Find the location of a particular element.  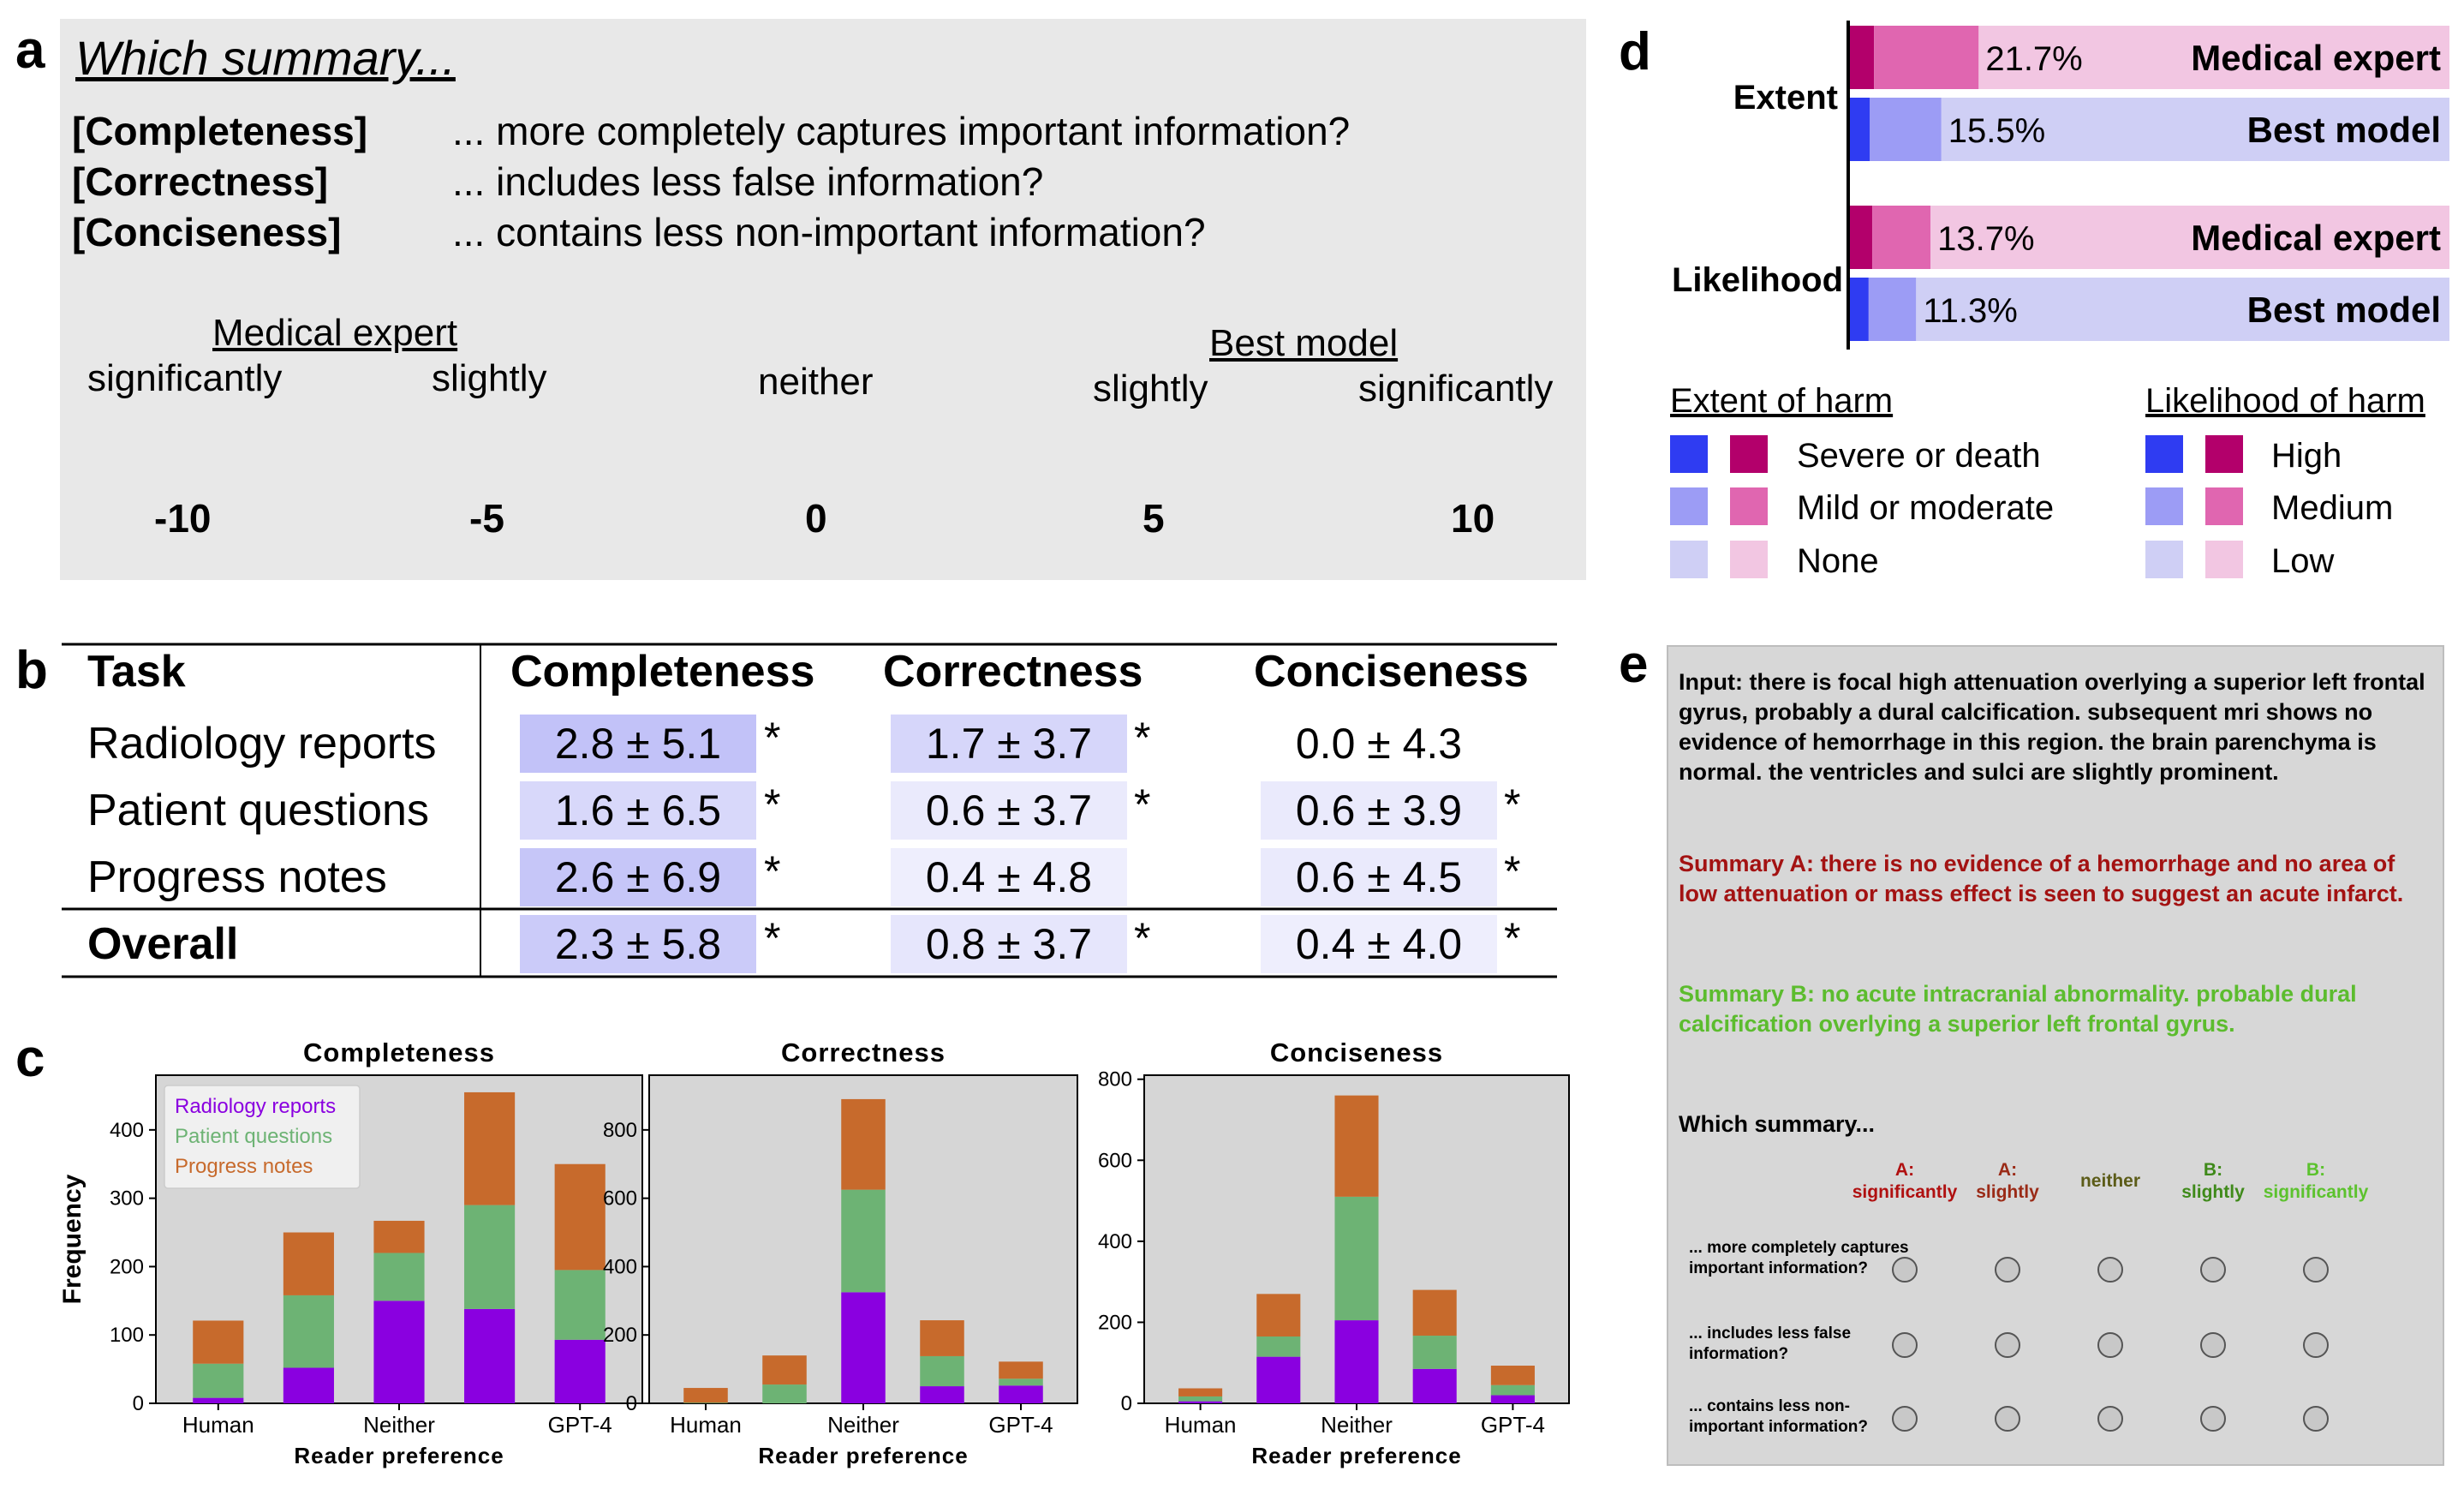

y-axis-label: Frequency is located at coordinates (72, 1239).